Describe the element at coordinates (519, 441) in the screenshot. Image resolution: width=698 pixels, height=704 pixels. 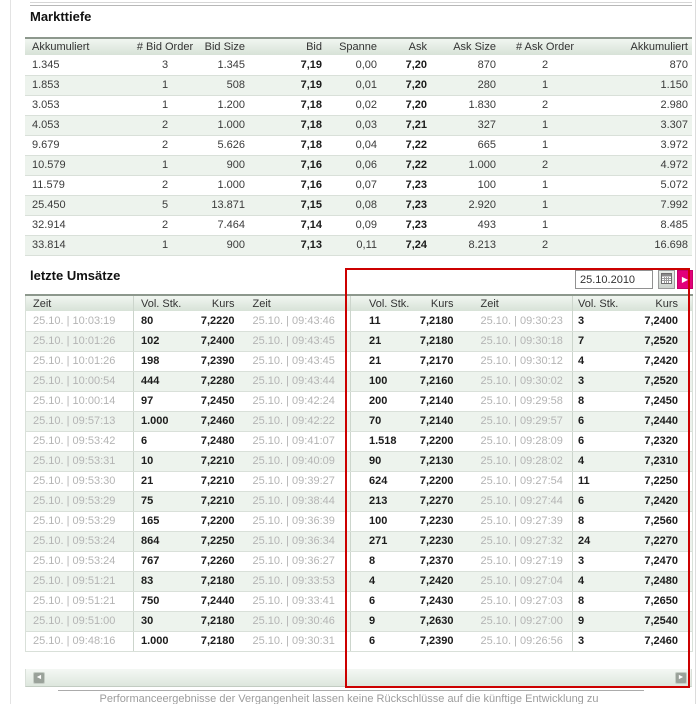
I see `cell: 25.10. | 09:28:09` at that location.